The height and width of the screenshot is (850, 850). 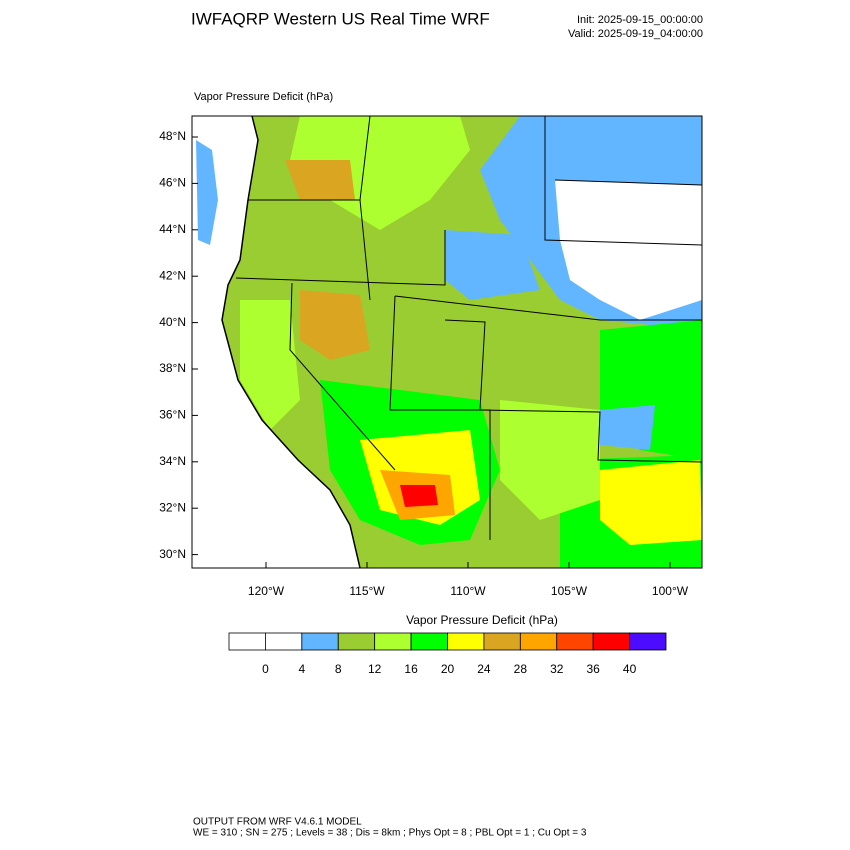 What do you see at coordinates (172, 183) in the screenshot?
I see `lat-label: 46°N` at bounding box center [172, 183].